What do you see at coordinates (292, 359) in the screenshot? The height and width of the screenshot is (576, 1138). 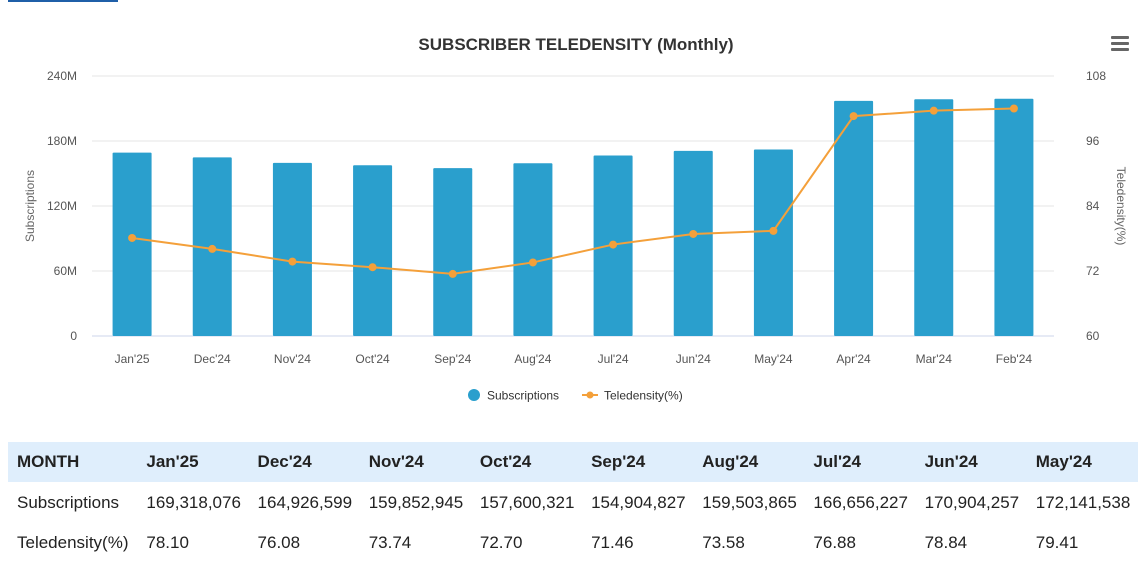 I see `x-tick-label: Nov'24` at bounding box center [292, 359].